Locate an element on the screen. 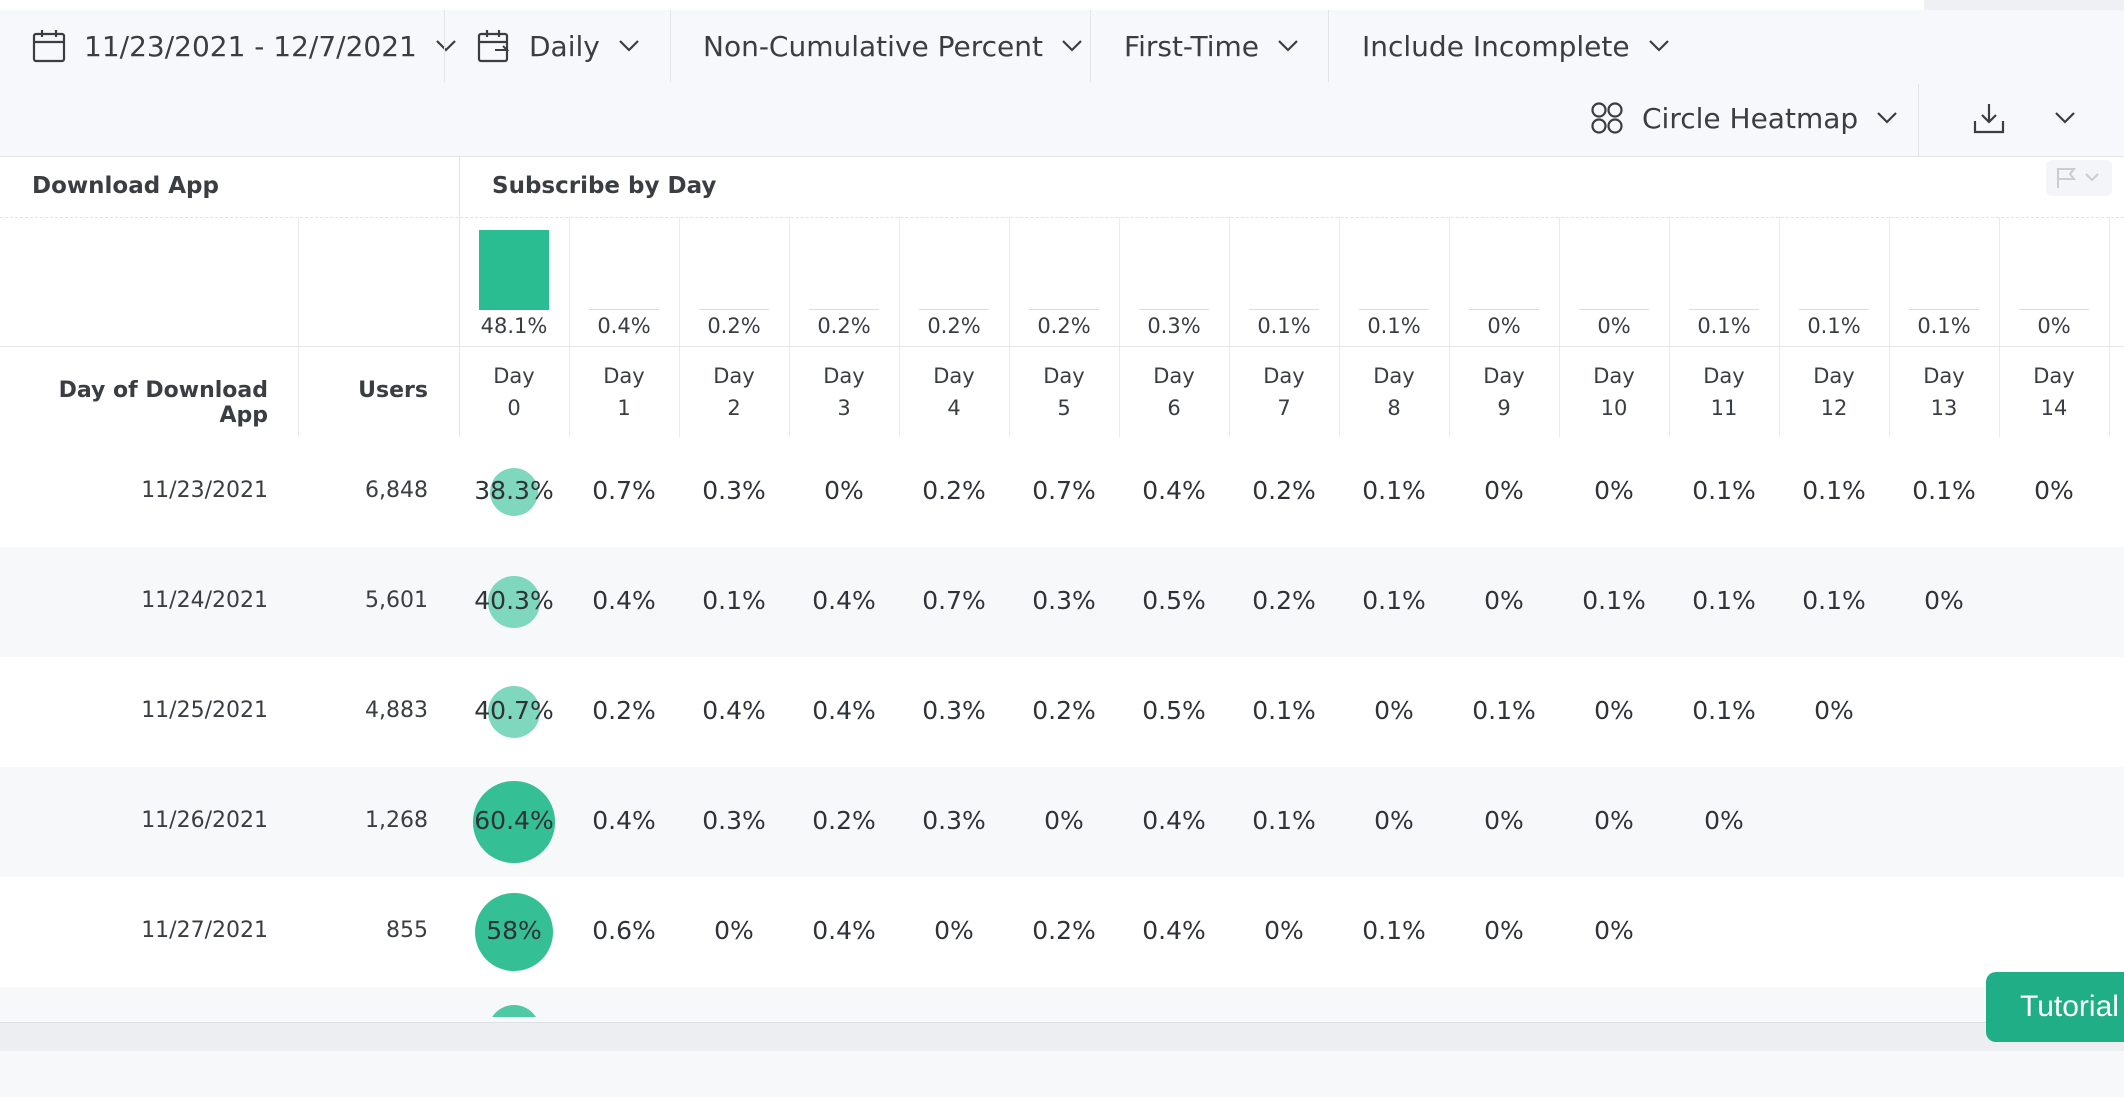 The height and width of the screenshot is (1097, 2124). cohort-cell: 58% is located at coordinates (514, 930).